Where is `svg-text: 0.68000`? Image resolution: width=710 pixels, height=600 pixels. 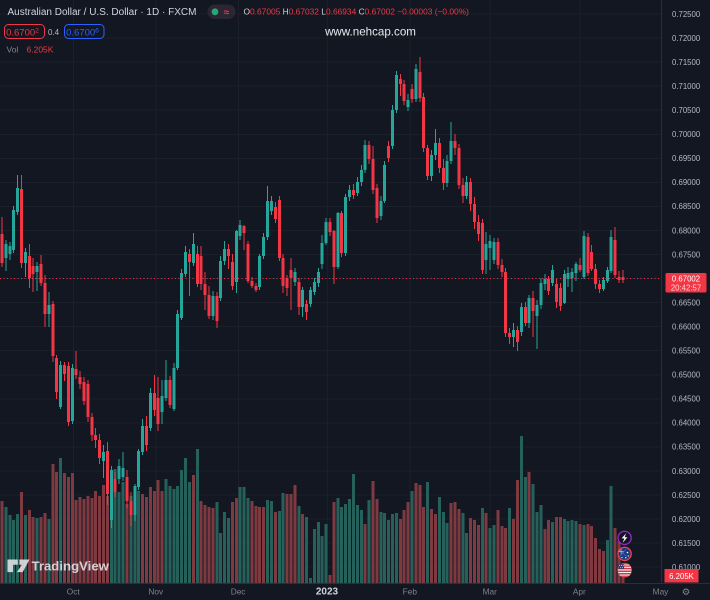
svg-text: 0.68000 is located at coordinates (686, 230).